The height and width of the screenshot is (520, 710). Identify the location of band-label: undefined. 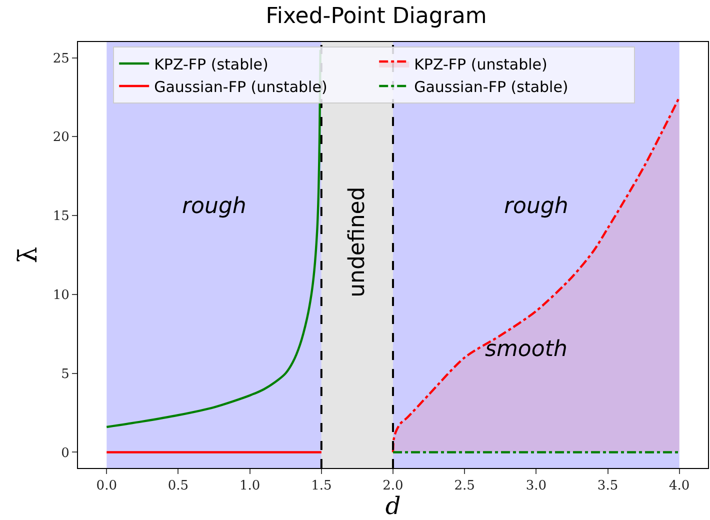
(357, 242).